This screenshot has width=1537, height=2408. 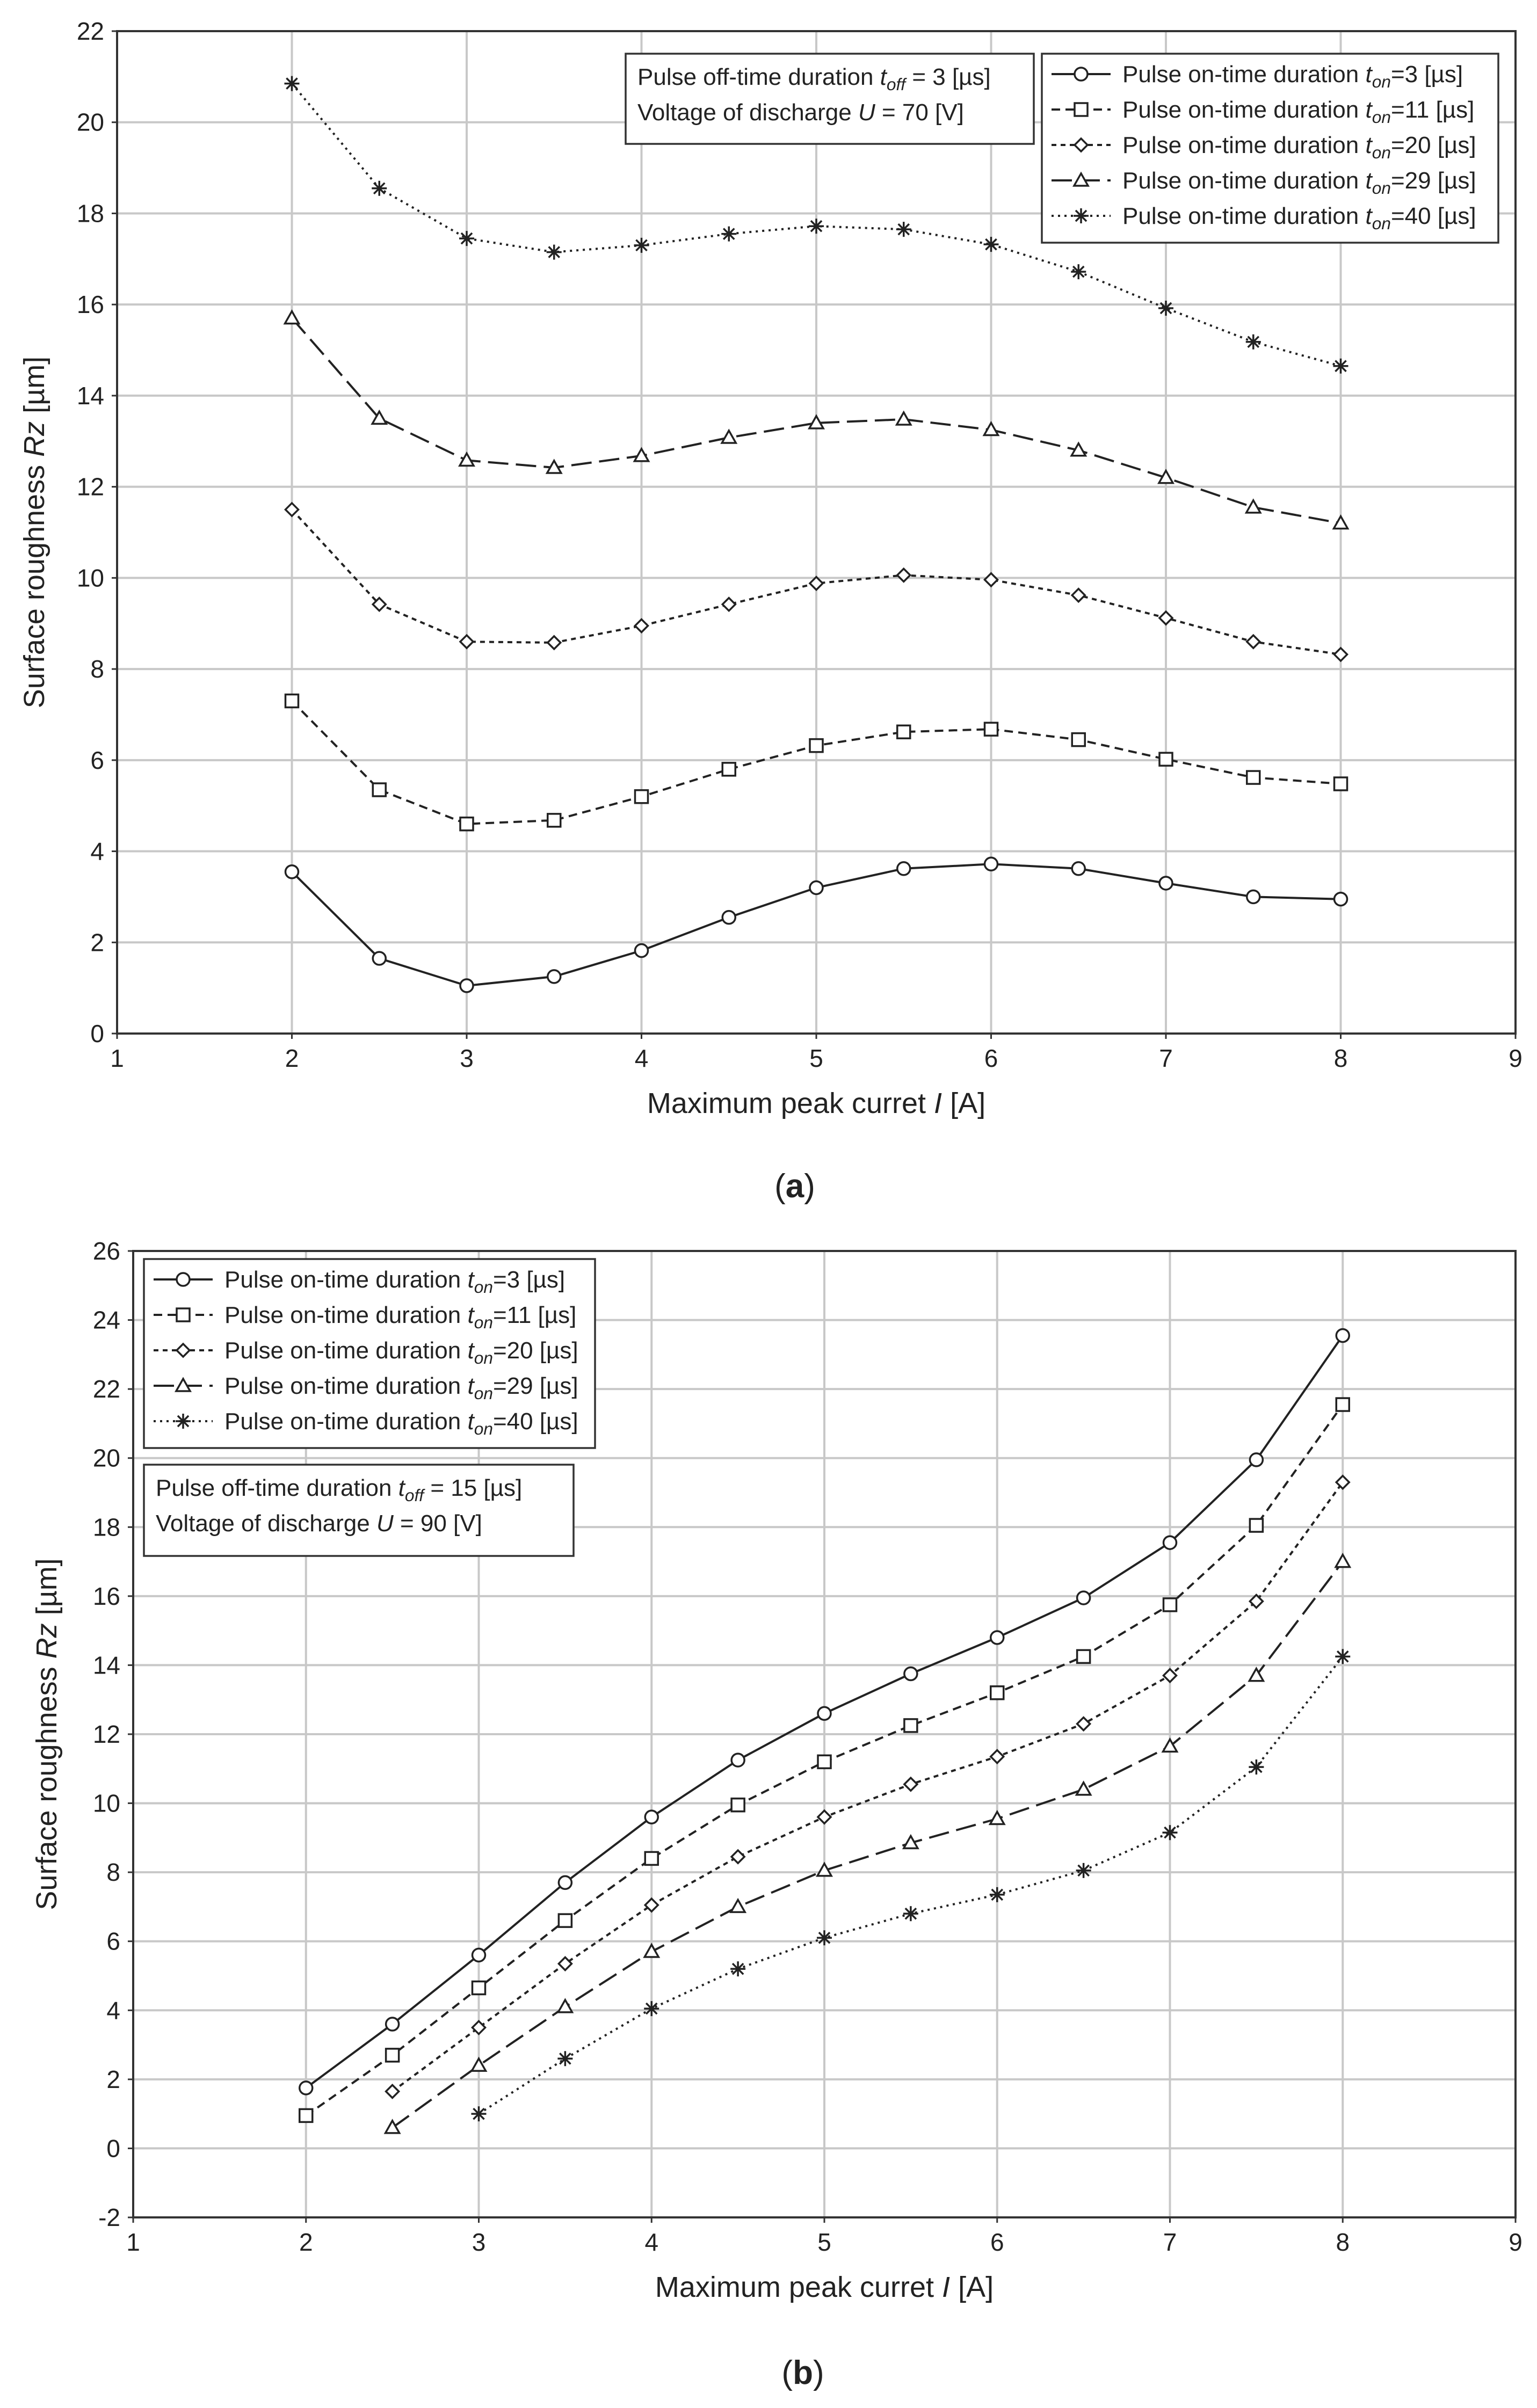 What do you see at coordinates (825, 2287) in the screenshot?
I see `x-axis-label: Maximum peak curret I [A]` at bounding box center [825, 2287].